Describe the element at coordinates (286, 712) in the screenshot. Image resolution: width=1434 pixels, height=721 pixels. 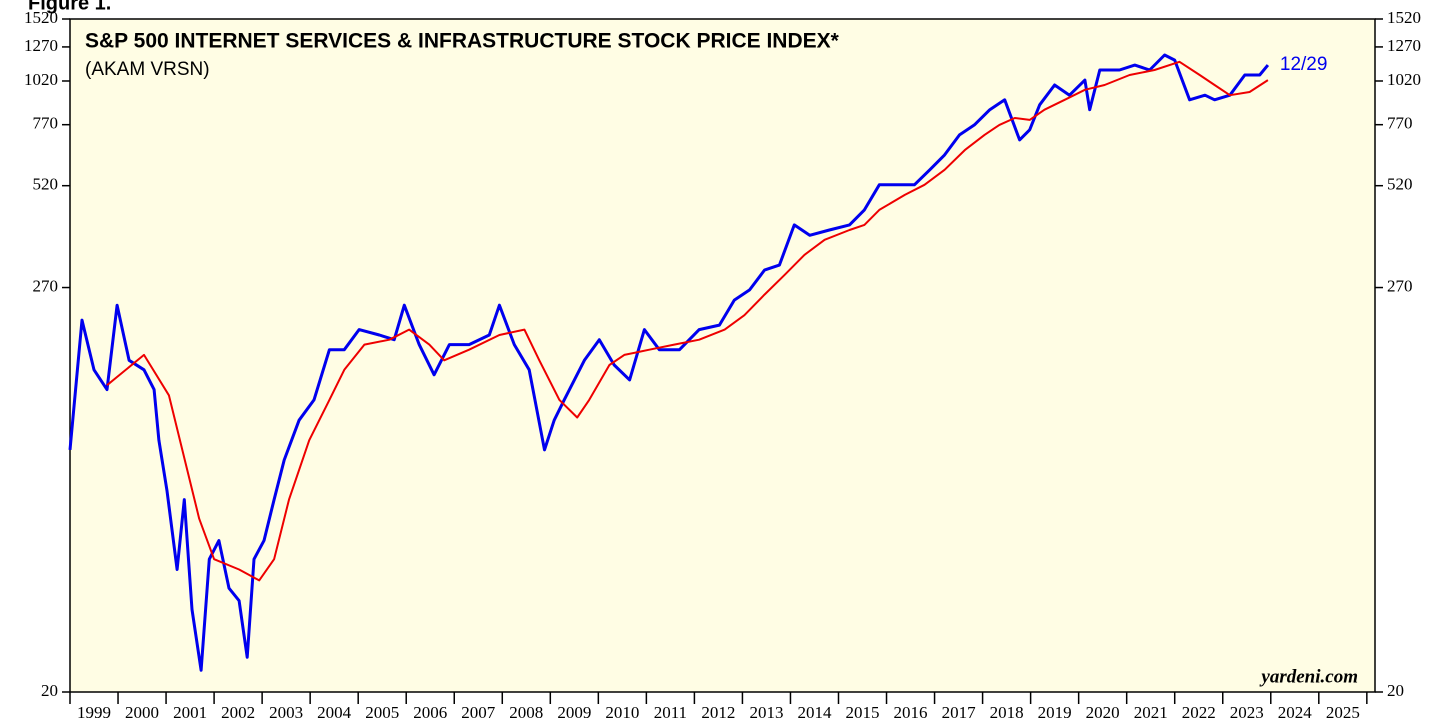
I see `x-tick-label: 2003` at that location.